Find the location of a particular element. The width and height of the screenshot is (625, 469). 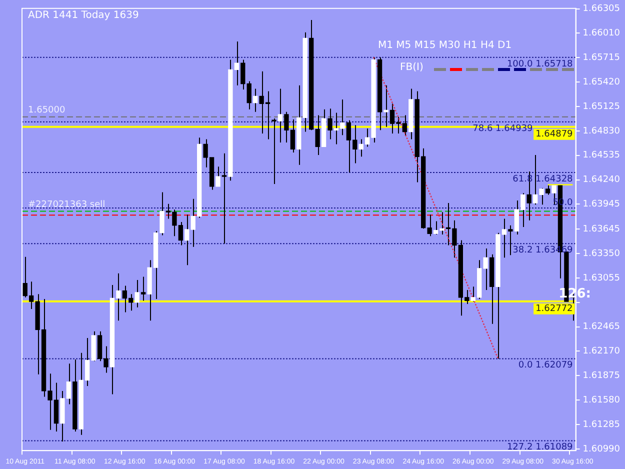

y-tick-label: 1.62170 is located at coordinates (601, 351).